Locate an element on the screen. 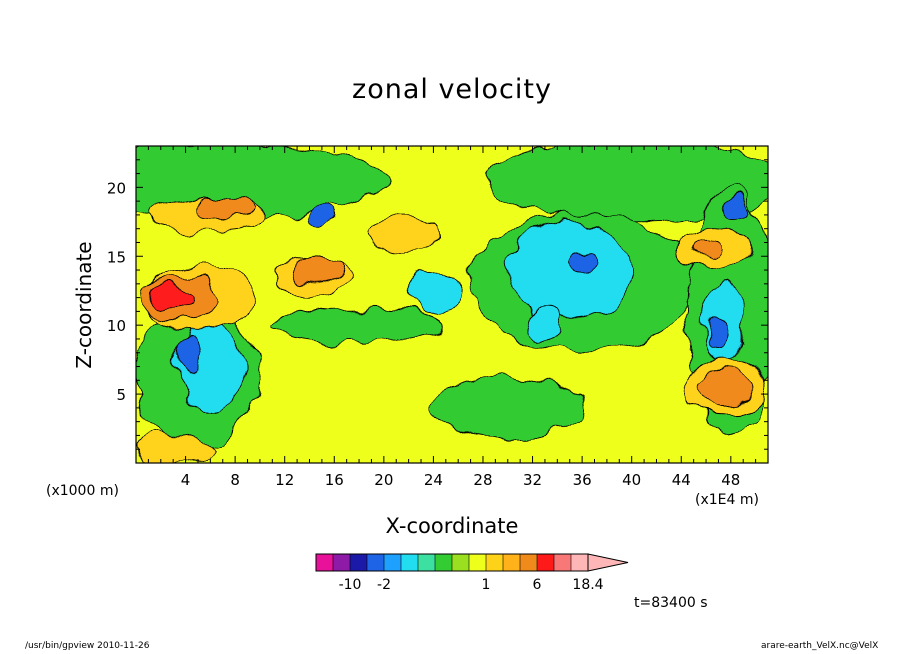 This screenshot has width=904, height=654. x-tick-label: 36 is located at coordinates (582, 480).